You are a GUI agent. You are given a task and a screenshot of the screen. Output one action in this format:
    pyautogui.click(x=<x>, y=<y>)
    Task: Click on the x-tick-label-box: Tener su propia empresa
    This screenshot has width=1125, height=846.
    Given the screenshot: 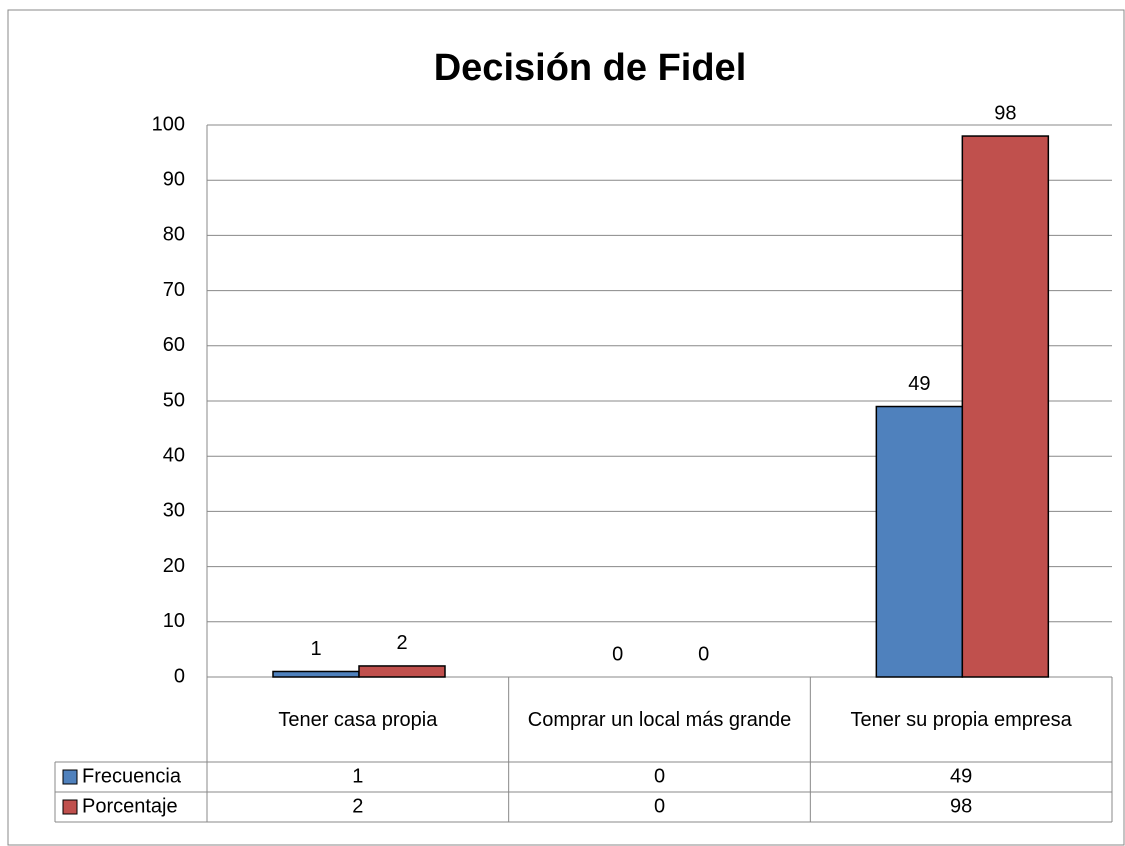 What is the action you would take?
    pyautogui.click(x=961, y=719)
    